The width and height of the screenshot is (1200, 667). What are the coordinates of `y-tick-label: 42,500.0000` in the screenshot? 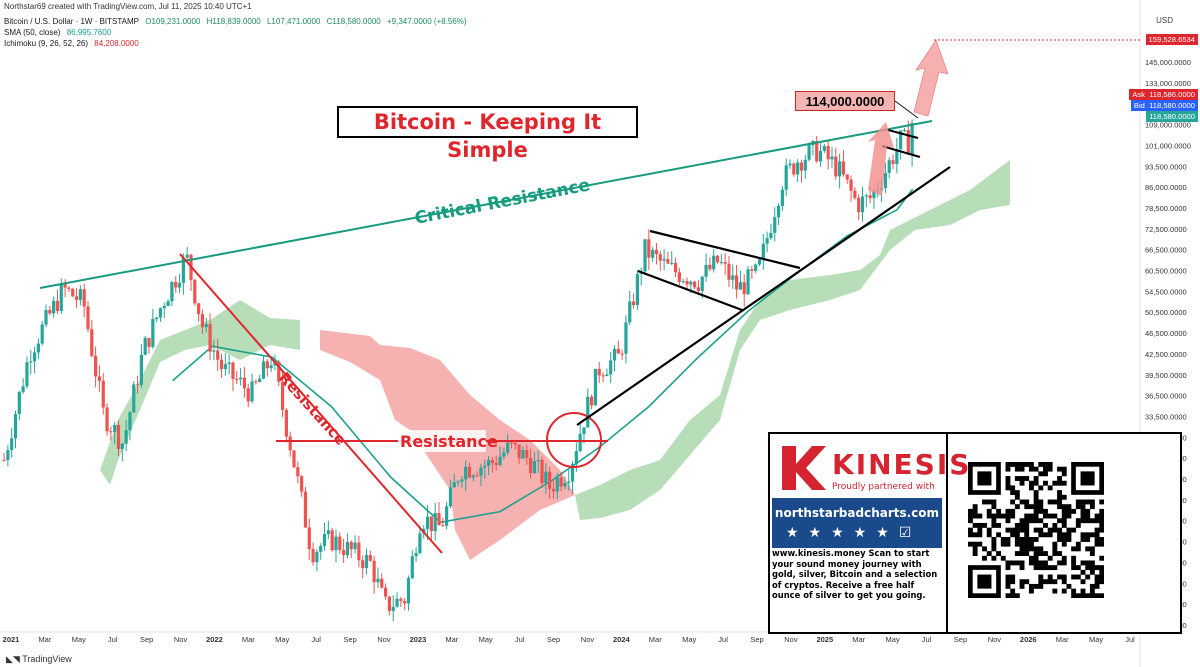 It's located at (1166, 354).